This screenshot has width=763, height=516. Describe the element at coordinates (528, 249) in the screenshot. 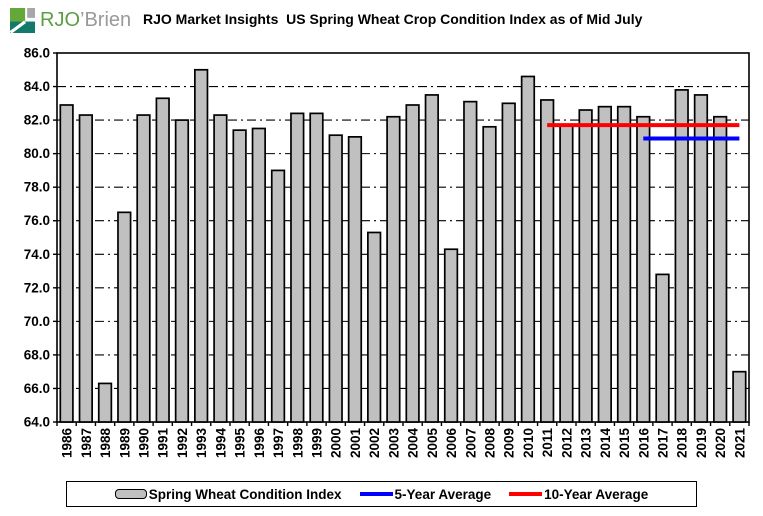

I see `bar-2010` at that location.